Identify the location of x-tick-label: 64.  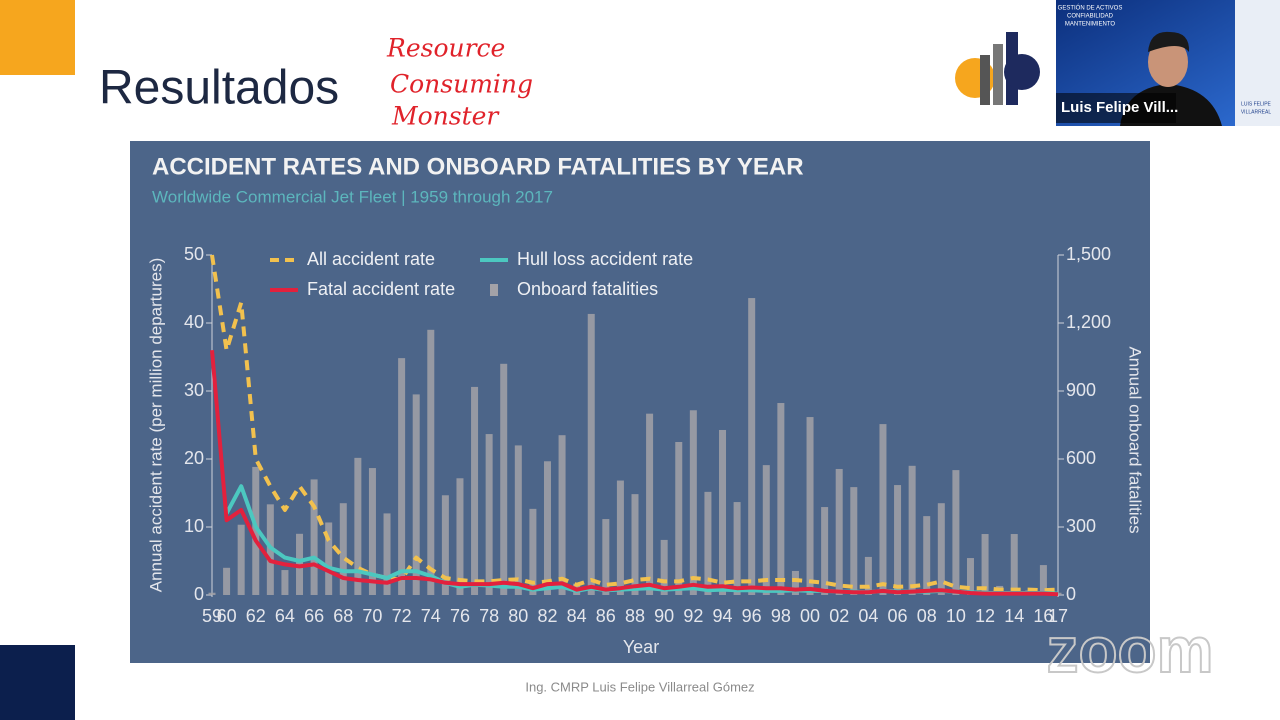
(285, 616).